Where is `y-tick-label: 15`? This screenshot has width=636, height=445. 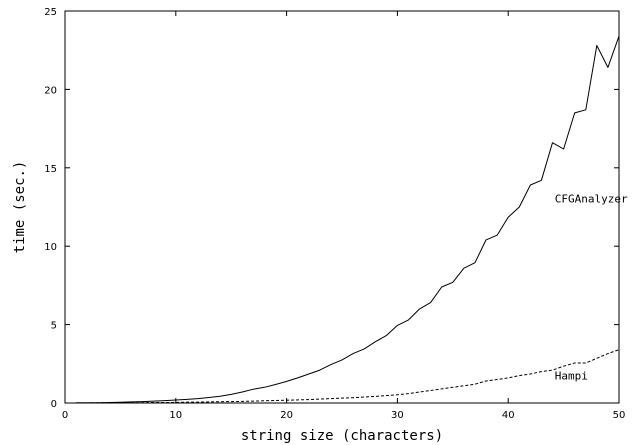
y-tick-label: 15 is located at coordinates (50, 169).